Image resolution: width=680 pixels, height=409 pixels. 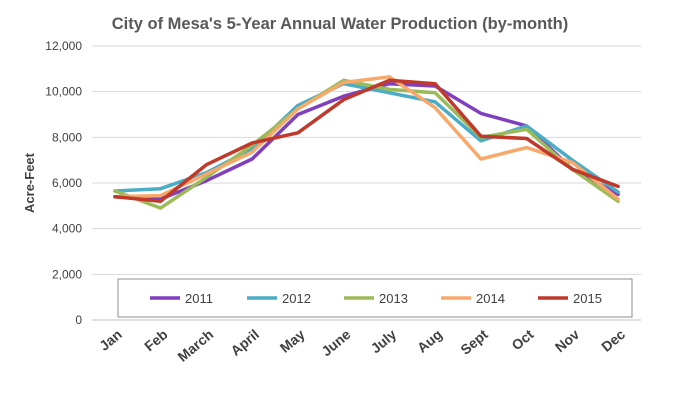 What do you see at coordinates (613, 340) in the screenshot?
I see `x-tick-label: Dec` at bounding box center [613, 340].